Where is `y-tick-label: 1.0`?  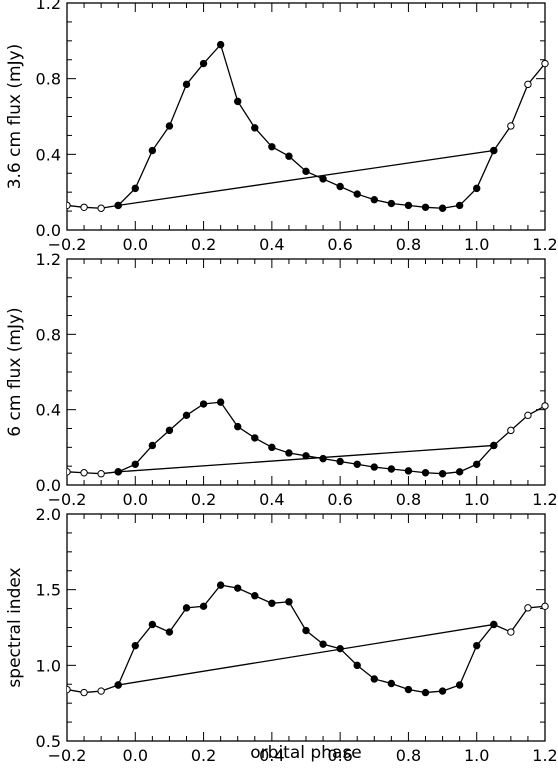
y-tick-label: 1.0 is located at coordinates (48, 665).